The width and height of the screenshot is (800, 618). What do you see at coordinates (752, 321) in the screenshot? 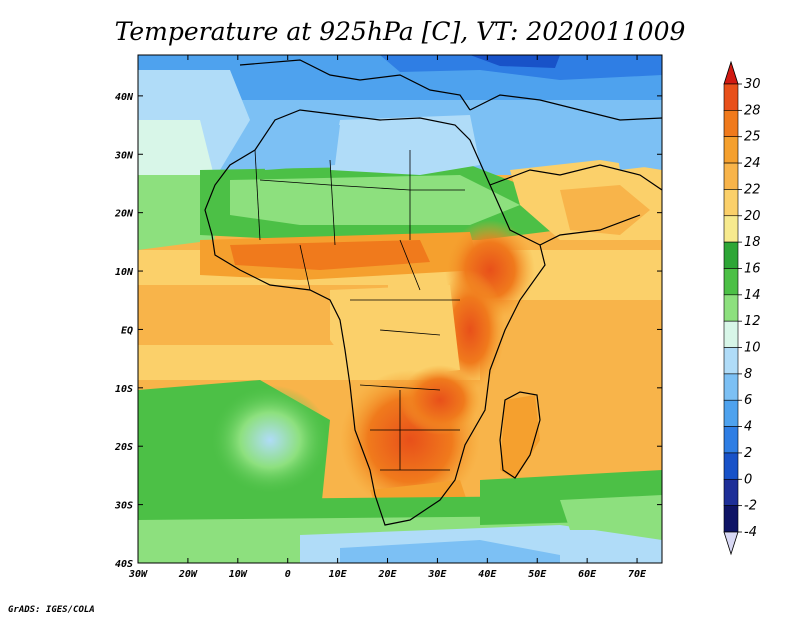
I see `colorbar-label: 12` at bounding box center [752, 321].